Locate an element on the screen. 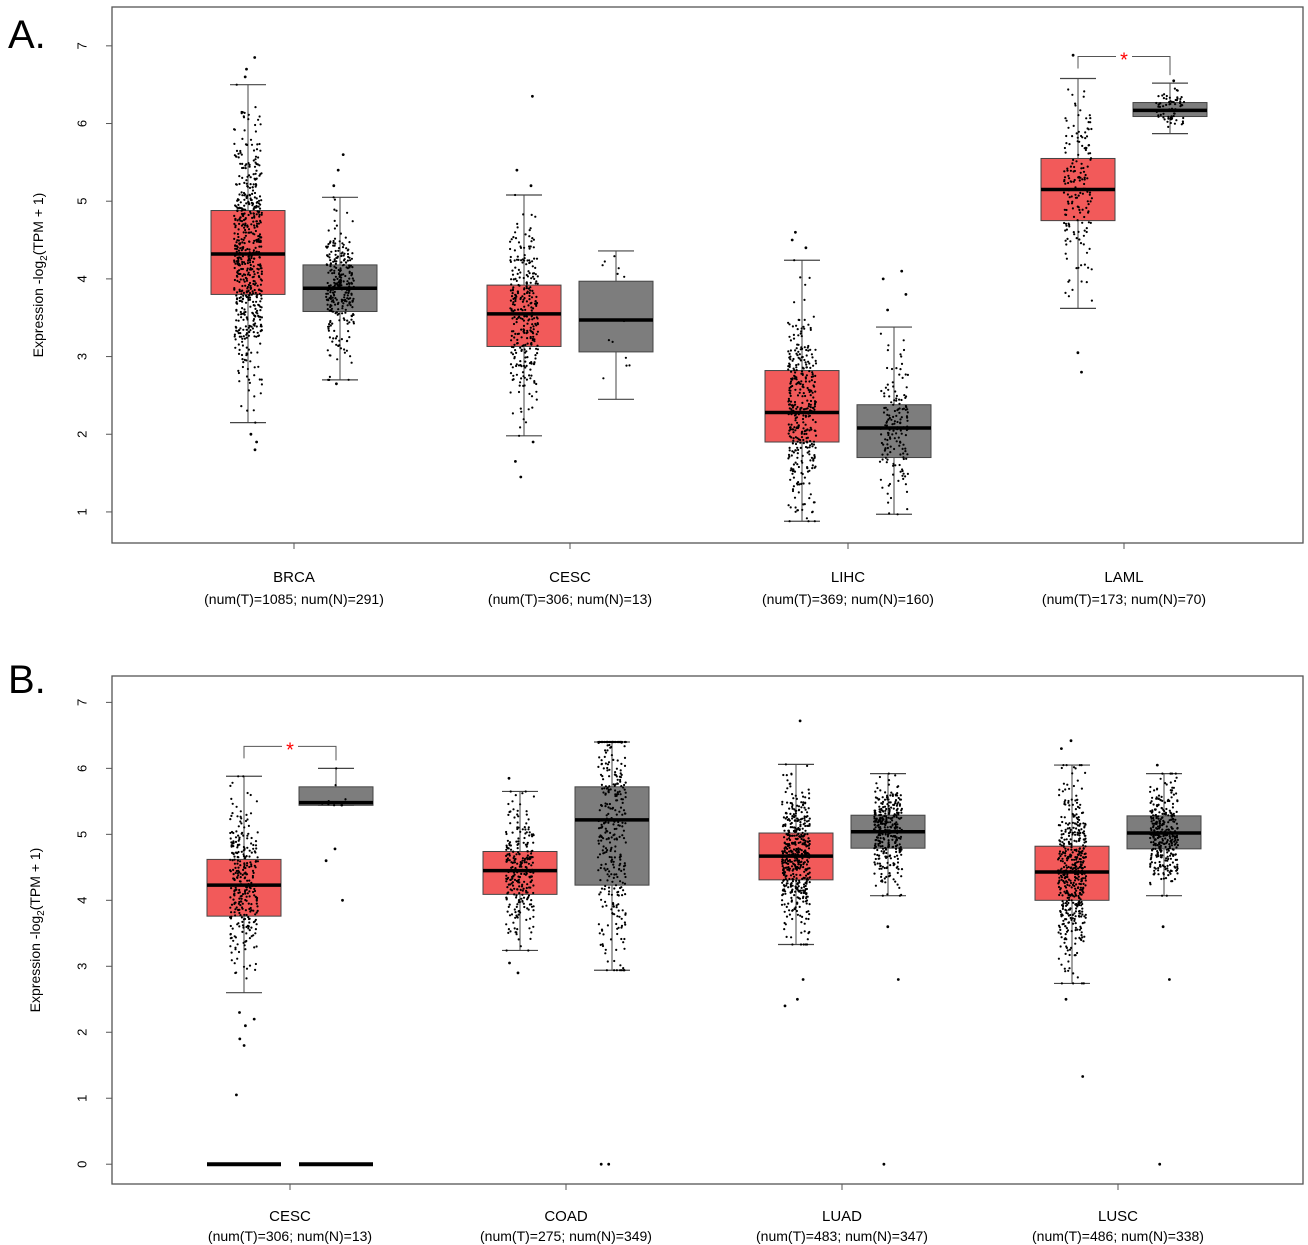 The width and height of the screenshot is (1308, 1245). sample-count-label: (num(T)=275; num(N)=349) is located at coordinates (566, 1236).